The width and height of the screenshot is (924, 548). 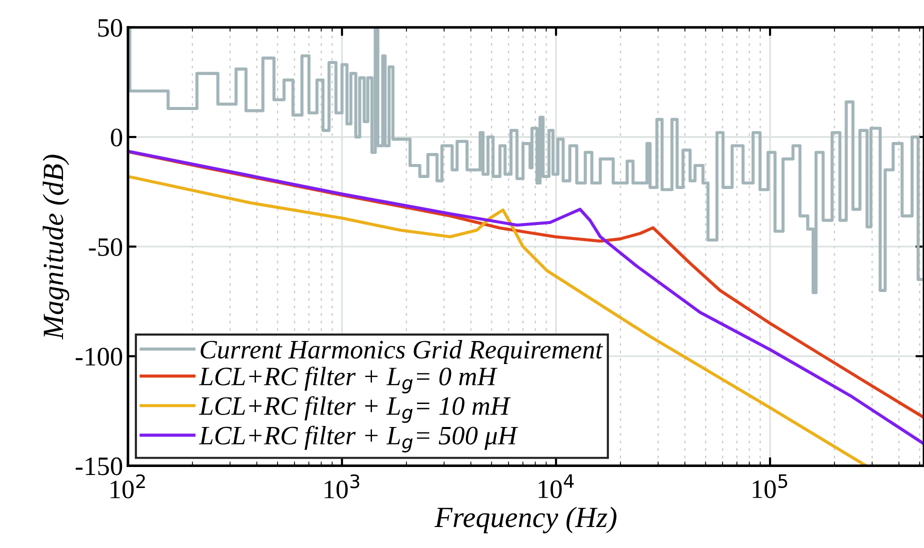 I want to click on legend-label: LCL+RC filter + L$_{g}$= 500 μH, so click(x=358, y=439).